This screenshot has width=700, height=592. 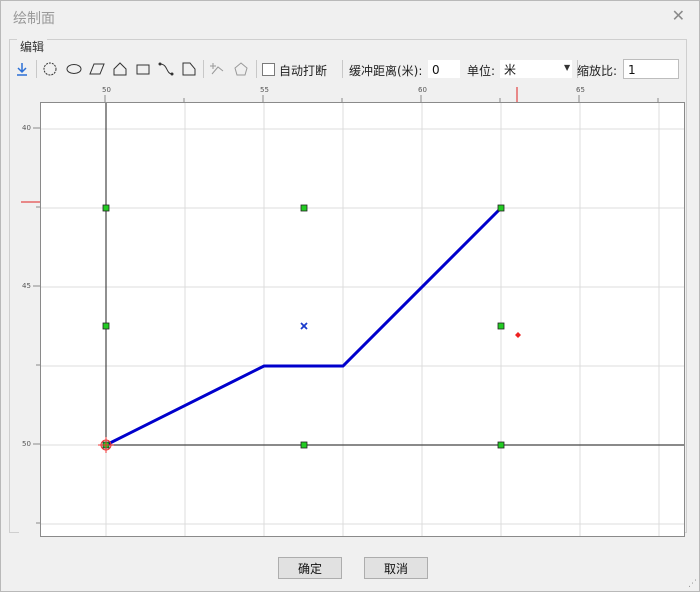 What do you see at coordinates (597, 71) in the screenshot?
I see `scale-label: 缩放比:` at bounding box center [597, 71].